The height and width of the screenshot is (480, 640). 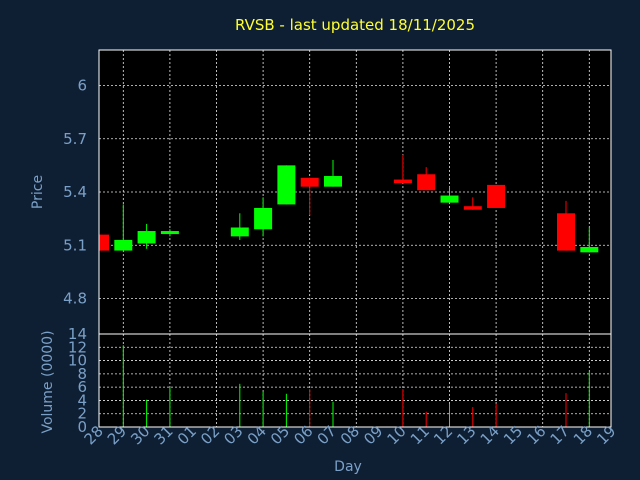 I want to click on volume-tick-label: 0, so click(x=82, y=427).